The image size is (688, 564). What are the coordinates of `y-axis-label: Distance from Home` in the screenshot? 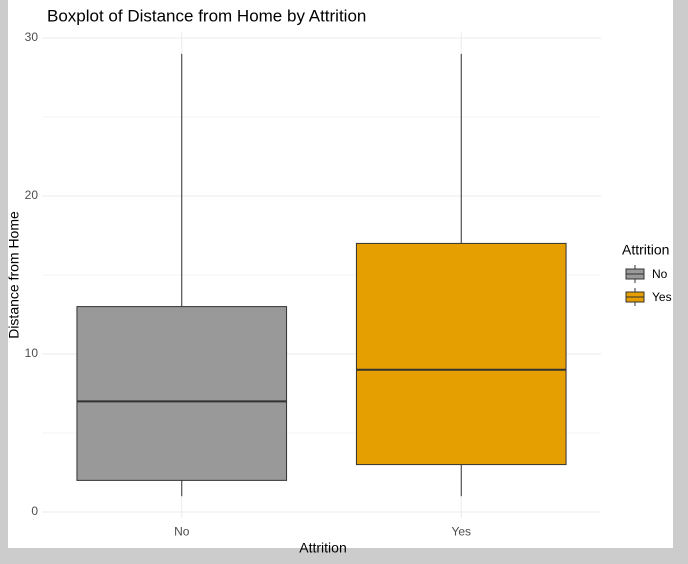 It's located at (14, 275).